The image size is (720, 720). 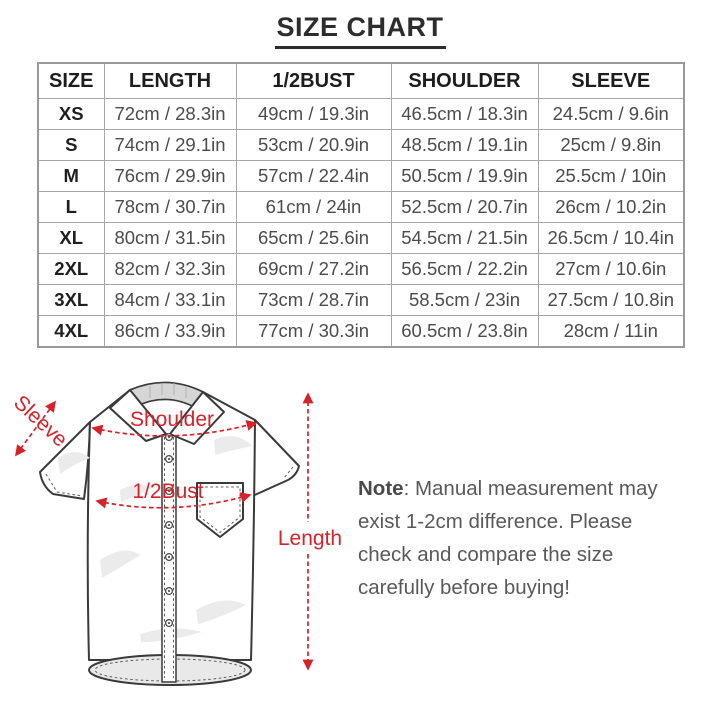 What do you see at coordinates (530, 488) in the screenshot?
I see `note-line1-rest: : Manual measurement may` at bounding box center [530, 488].